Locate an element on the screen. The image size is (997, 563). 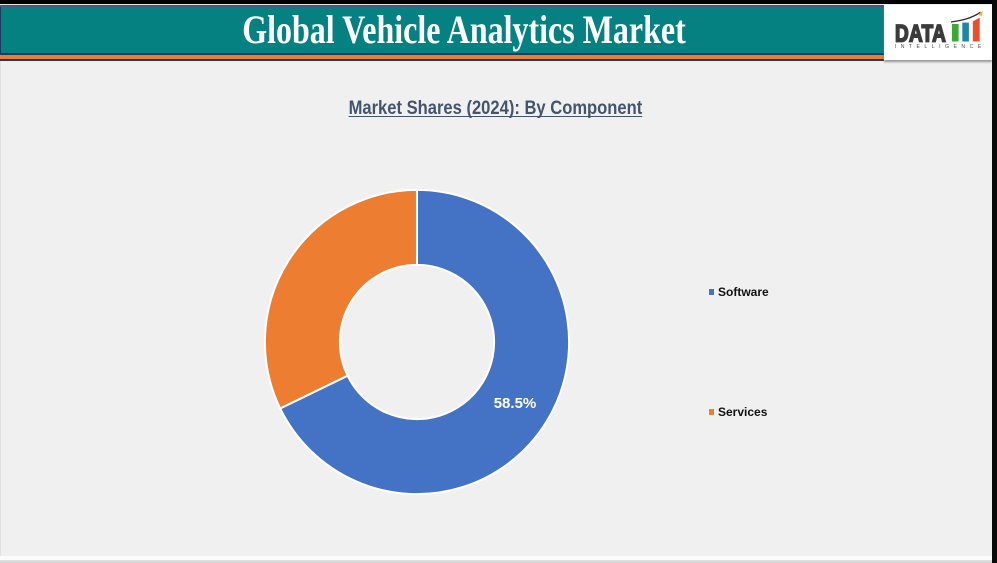
svg-text: DATA is located at coordinates (920, 33).